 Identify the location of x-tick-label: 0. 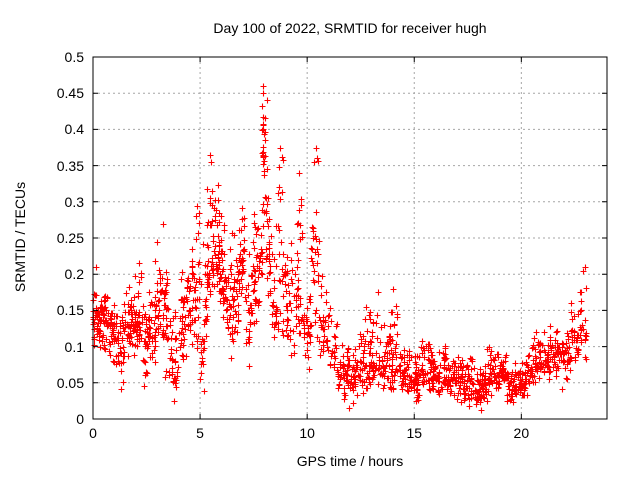
(93, 433).